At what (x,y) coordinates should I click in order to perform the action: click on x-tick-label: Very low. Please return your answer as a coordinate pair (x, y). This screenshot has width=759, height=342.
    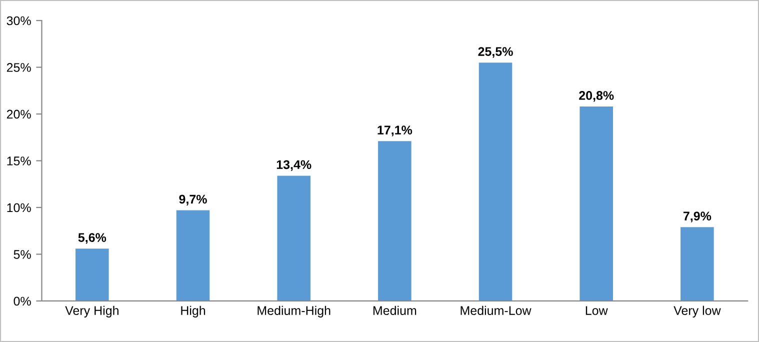
    Looking at the image, I should click on (697, 312).